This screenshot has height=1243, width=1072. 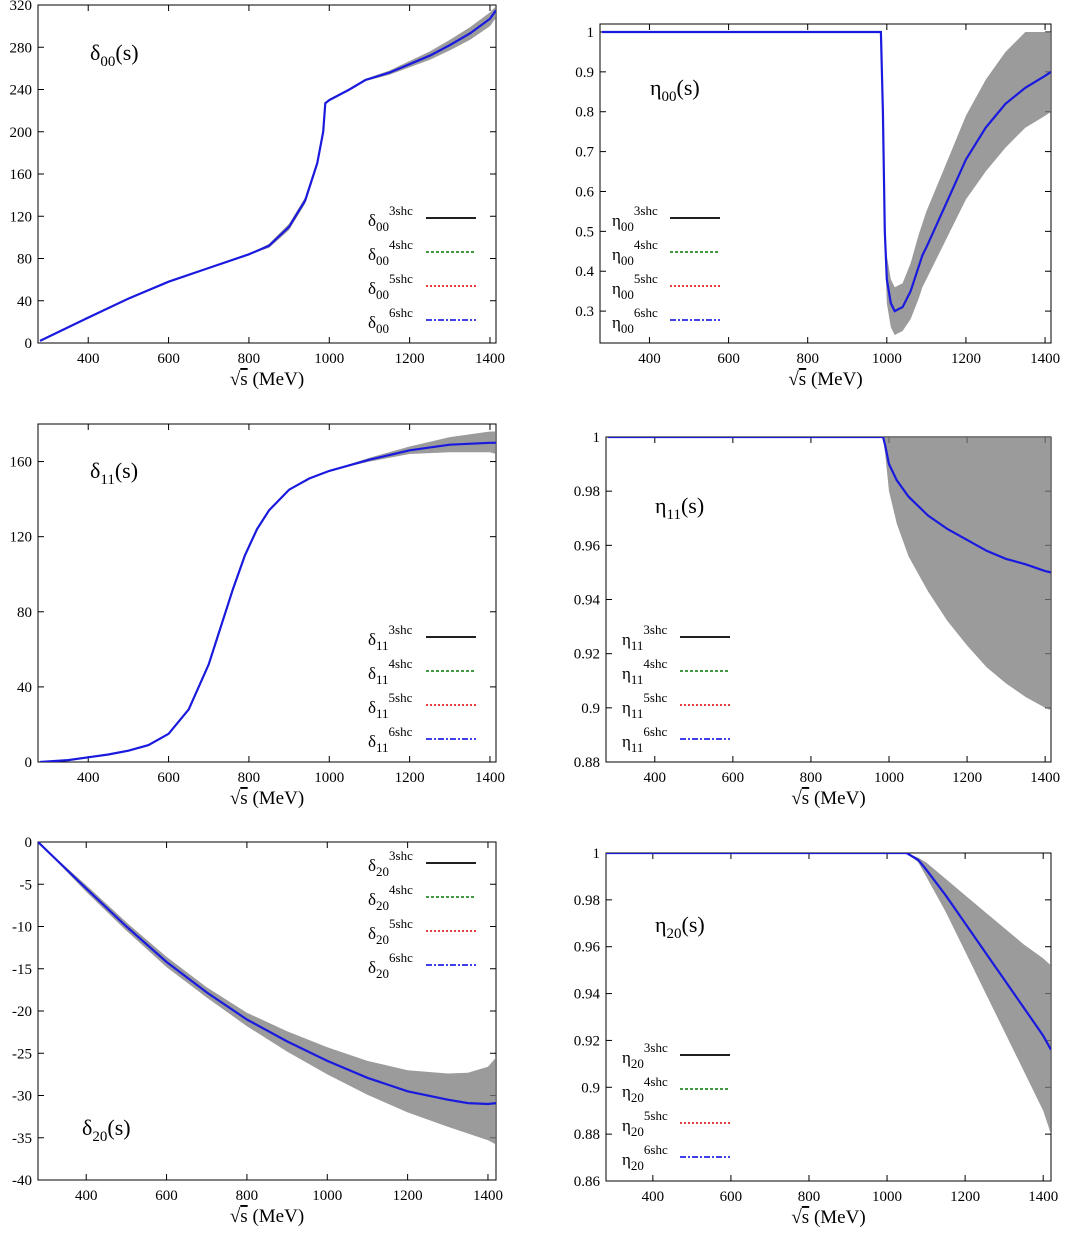 What do you see at coordinates (644, 739) in the screenshot?
I see `legend-label: η116shc` at bounding box center [644, 739].